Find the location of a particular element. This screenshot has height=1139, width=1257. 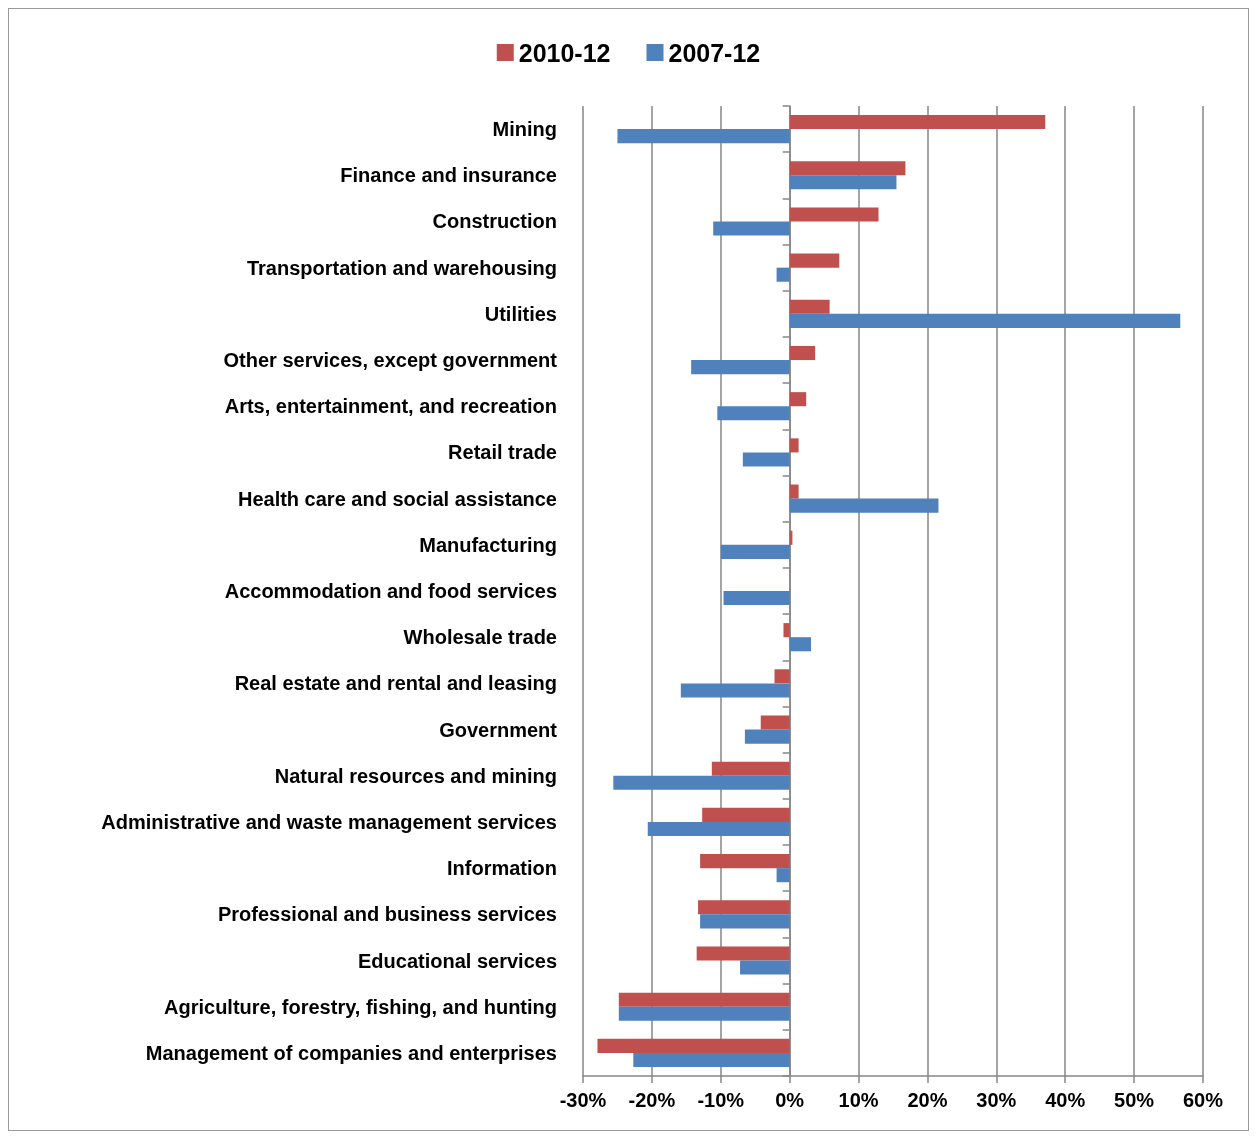

y-tick-label: Management of companies and enterprises is located at coordinates (351, 1052).